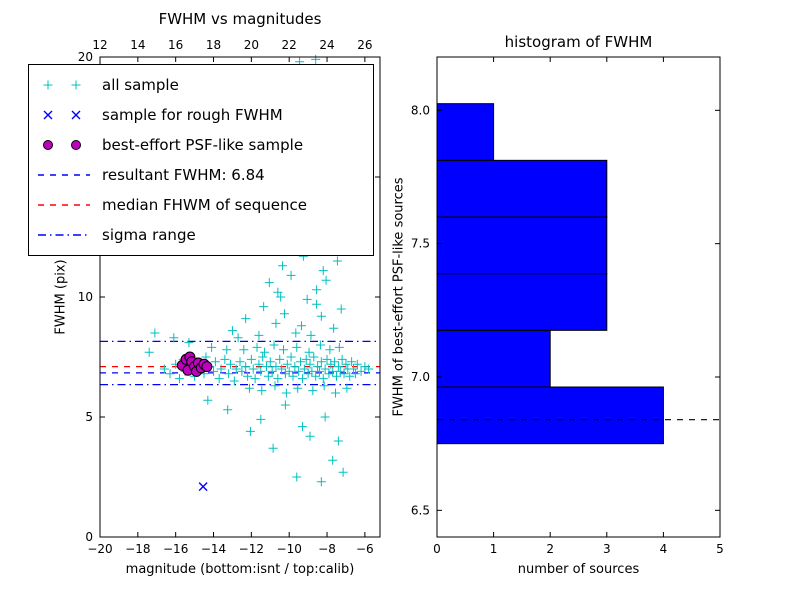  Describe the element at coordinates (399, 297) in the screenshot. I see `right-ylabel: FWHM of best-effort PSF-like sources` at that location.